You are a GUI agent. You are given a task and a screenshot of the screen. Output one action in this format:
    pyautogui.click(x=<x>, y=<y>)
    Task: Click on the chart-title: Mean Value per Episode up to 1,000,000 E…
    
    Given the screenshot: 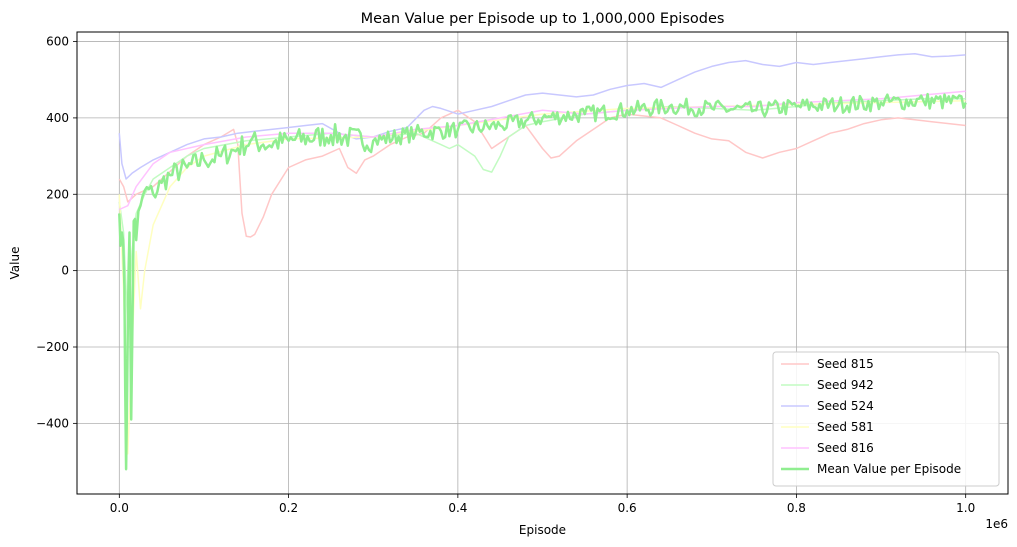 What is the action you would take?
    pyautogui.click(x=543, y=19)
    